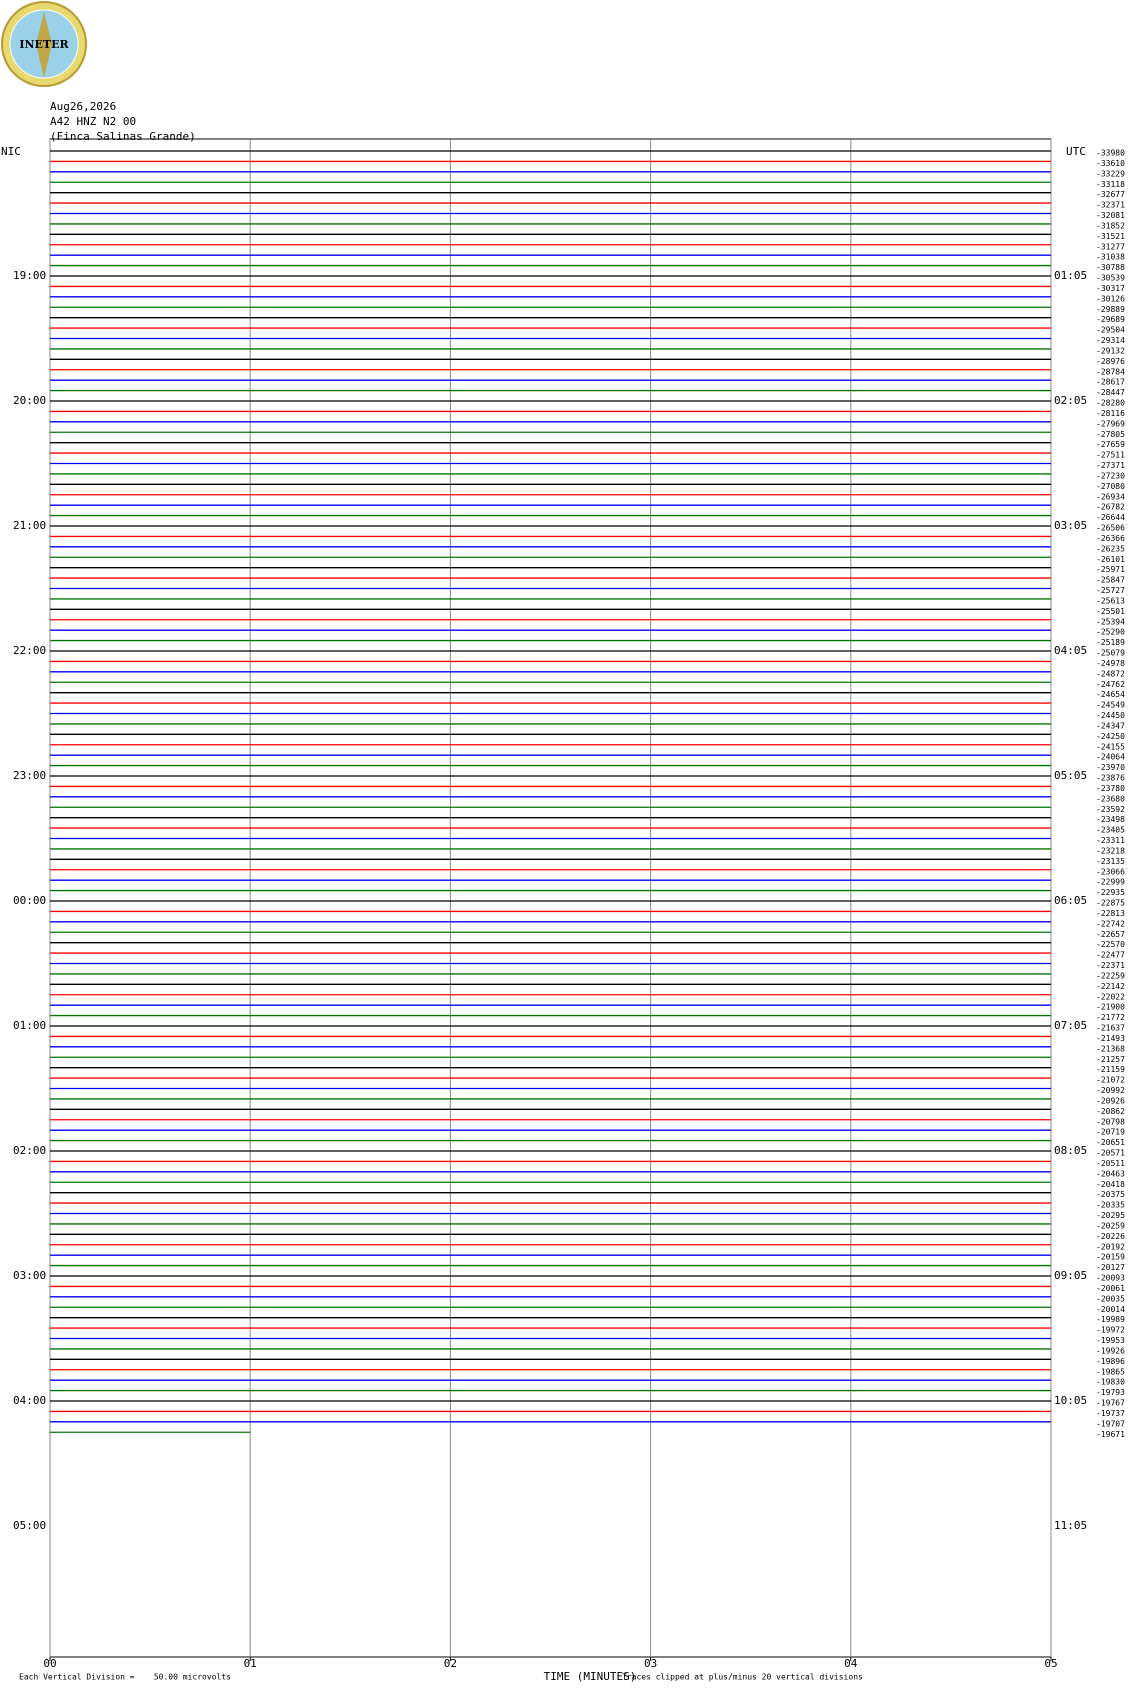  Describe the element at coordinates (1110, 767) in the screenshot. I see `trace-label: -23970` at that location.